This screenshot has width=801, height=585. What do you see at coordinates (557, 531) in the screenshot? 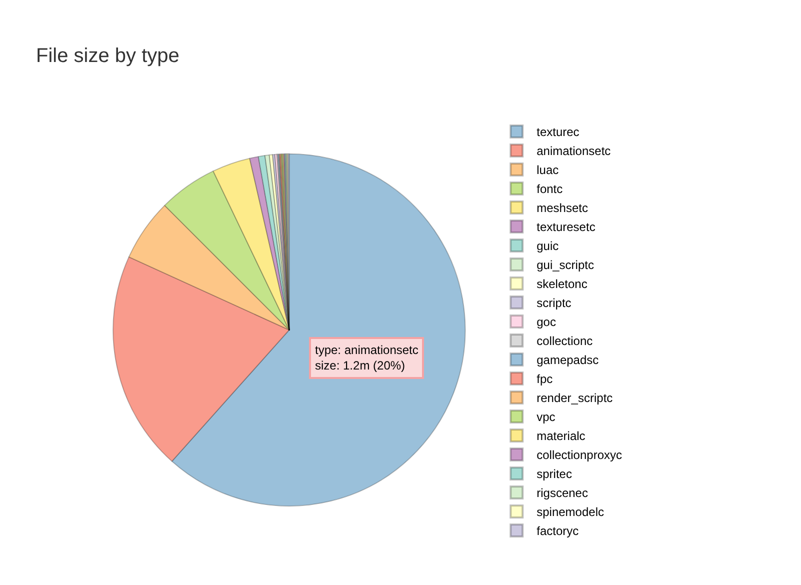
I see `legend-label: factoryc` at bounding box center [557, 531].